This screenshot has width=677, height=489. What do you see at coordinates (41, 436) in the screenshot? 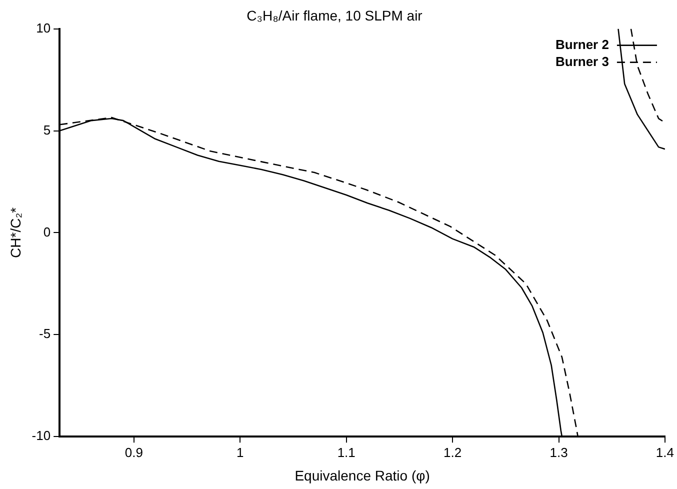
I see `y-tick-label: -10` at bounding box center [41, 436].